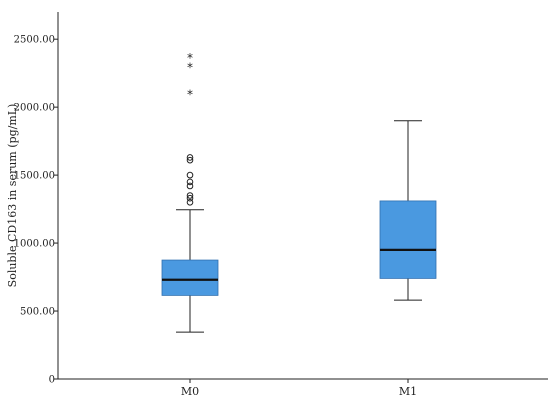 Image resolution: width=550 pixels, height=402 pixels. What do you see at coordinates (12, 196) in the screenshot?
I see `y-axis-title: Soluble CD163 in serum (pg/mL)` at bounding box center [12, 196].